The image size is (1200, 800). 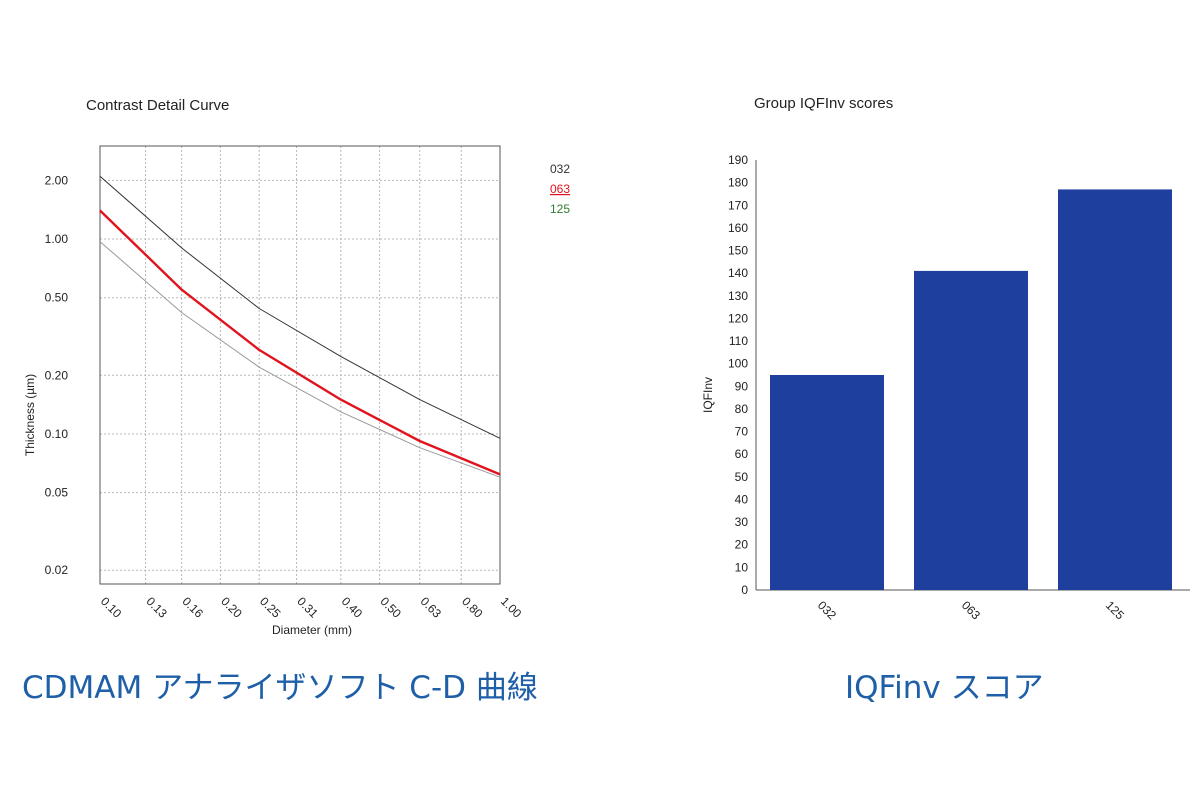 I want to click on bar-y-tick-11: 110, so click(x=738, y=341).